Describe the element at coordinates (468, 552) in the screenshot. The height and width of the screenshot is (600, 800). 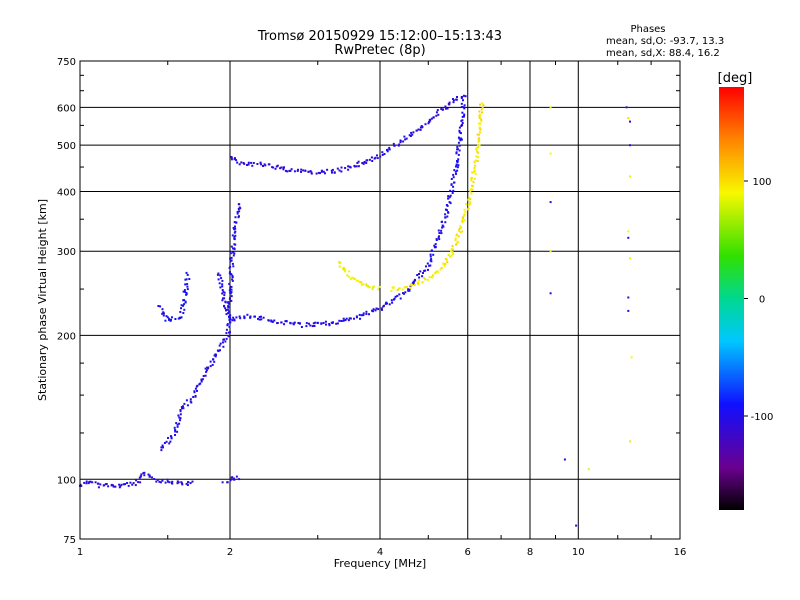
I see `x-tick-label: 6` at that location.